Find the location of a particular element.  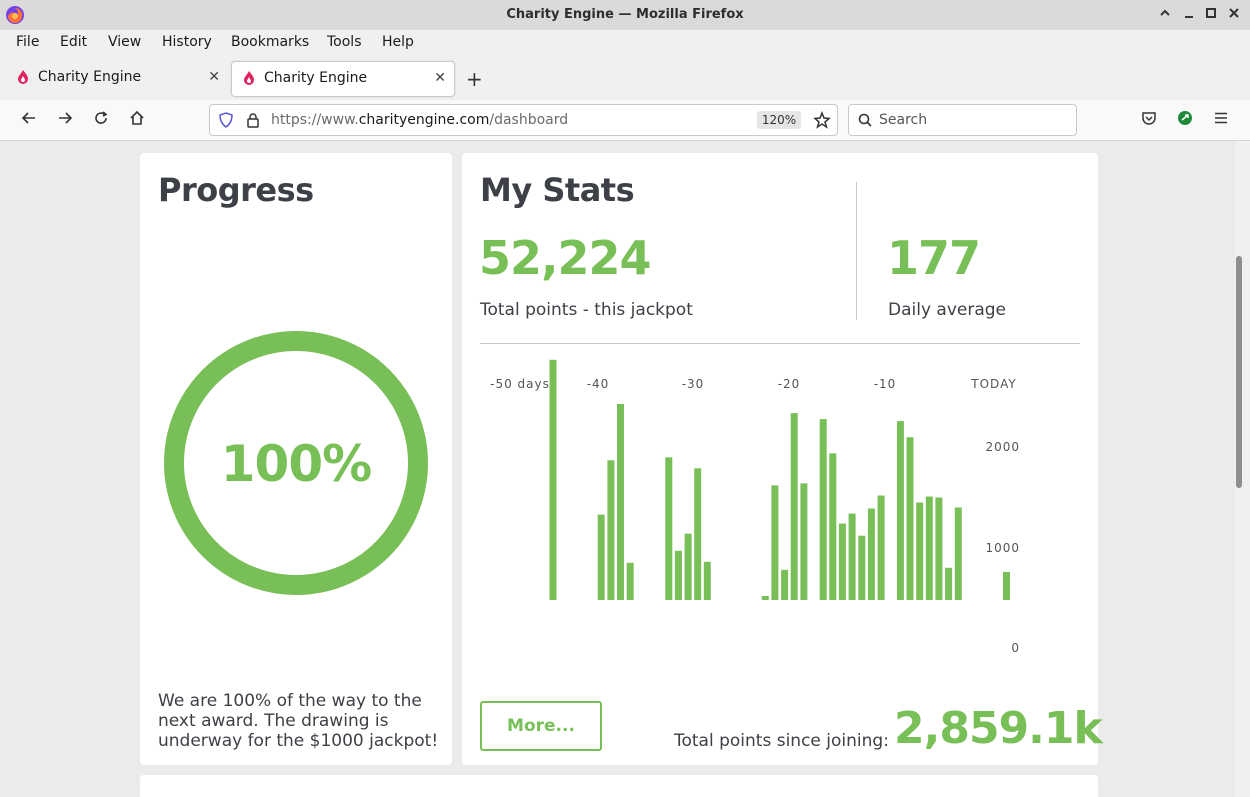

window-maximize-button is located at coordinates (1211, 15).